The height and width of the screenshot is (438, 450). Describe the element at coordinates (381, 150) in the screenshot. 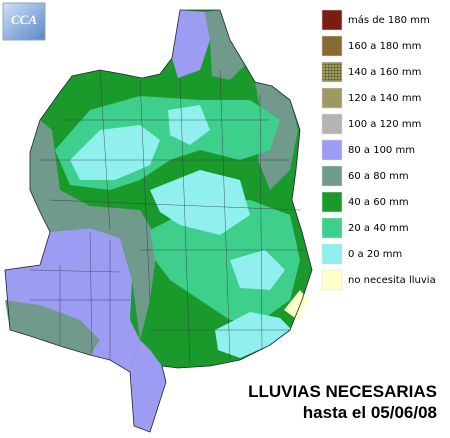

I see `legend-label: 80 a 100 mm` at that location.